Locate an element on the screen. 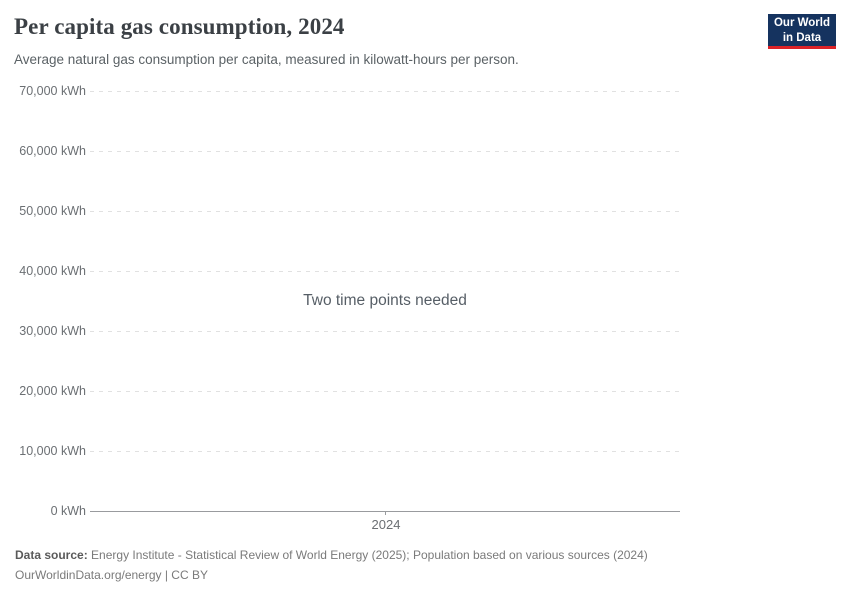  y-tick-label: 60,000 kWh is located at coordinates (52, 151).